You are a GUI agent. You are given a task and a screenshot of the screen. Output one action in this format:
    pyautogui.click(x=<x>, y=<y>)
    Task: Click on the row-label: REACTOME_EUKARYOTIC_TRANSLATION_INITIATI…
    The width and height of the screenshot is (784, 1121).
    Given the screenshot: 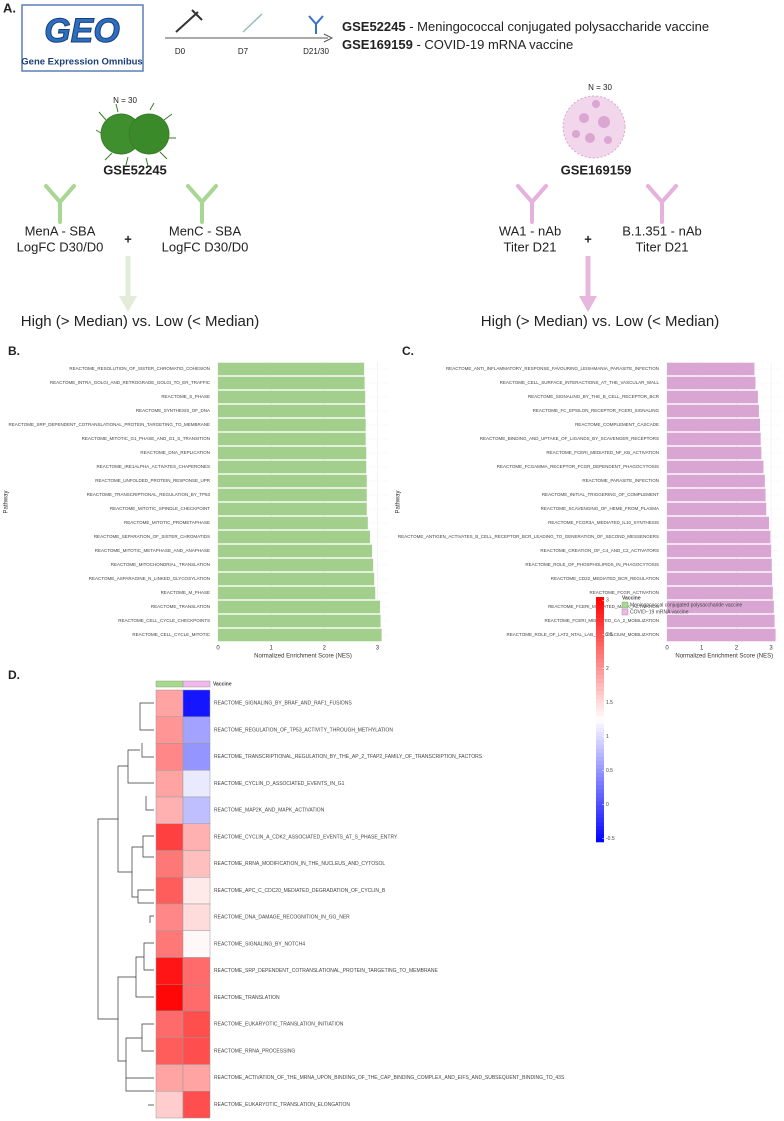 What is the action you would take?
    pyautogui.click(x=279, y=1025)
    